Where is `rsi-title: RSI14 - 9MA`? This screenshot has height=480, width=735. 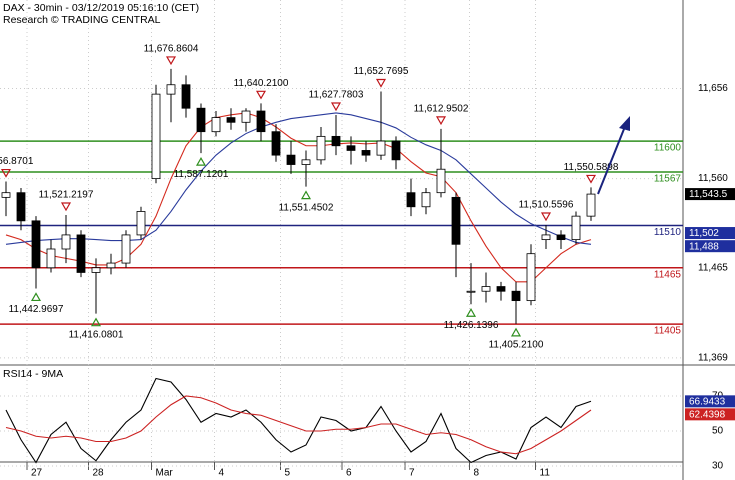
rsi-title: RSI14 - 9MA is located at coordinates (33, 374).